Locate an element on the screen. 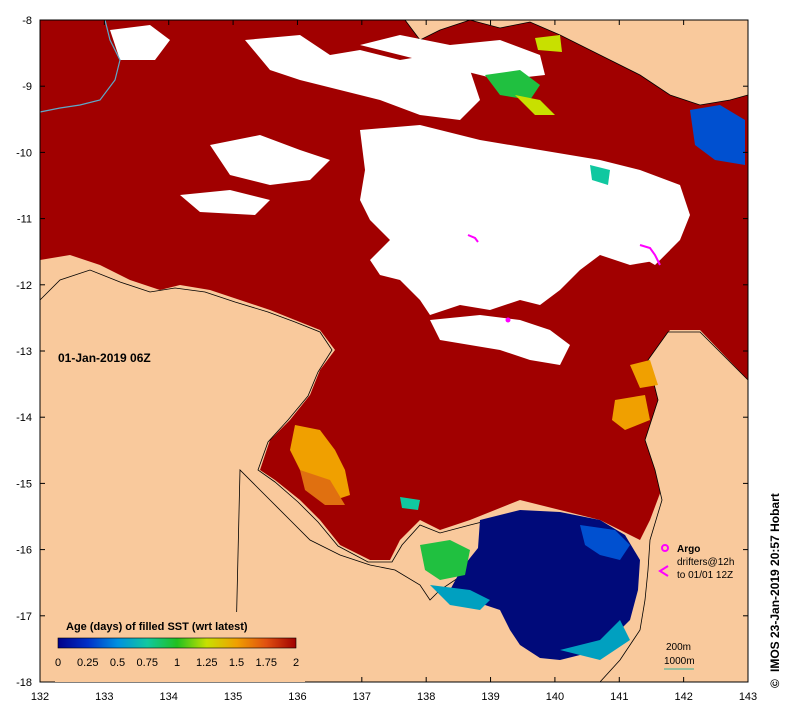 Image resolution: width=791 pixels, height=716 pixels. y-tick-label: -11 is located at coordinates (24, 220).